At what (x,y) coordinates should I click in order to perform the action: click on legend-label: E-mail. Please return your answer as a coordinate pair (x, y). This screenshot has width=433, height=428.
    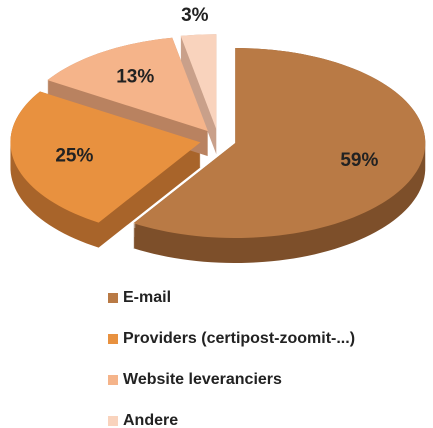
    Looking at the image, I should click on (147, 297).